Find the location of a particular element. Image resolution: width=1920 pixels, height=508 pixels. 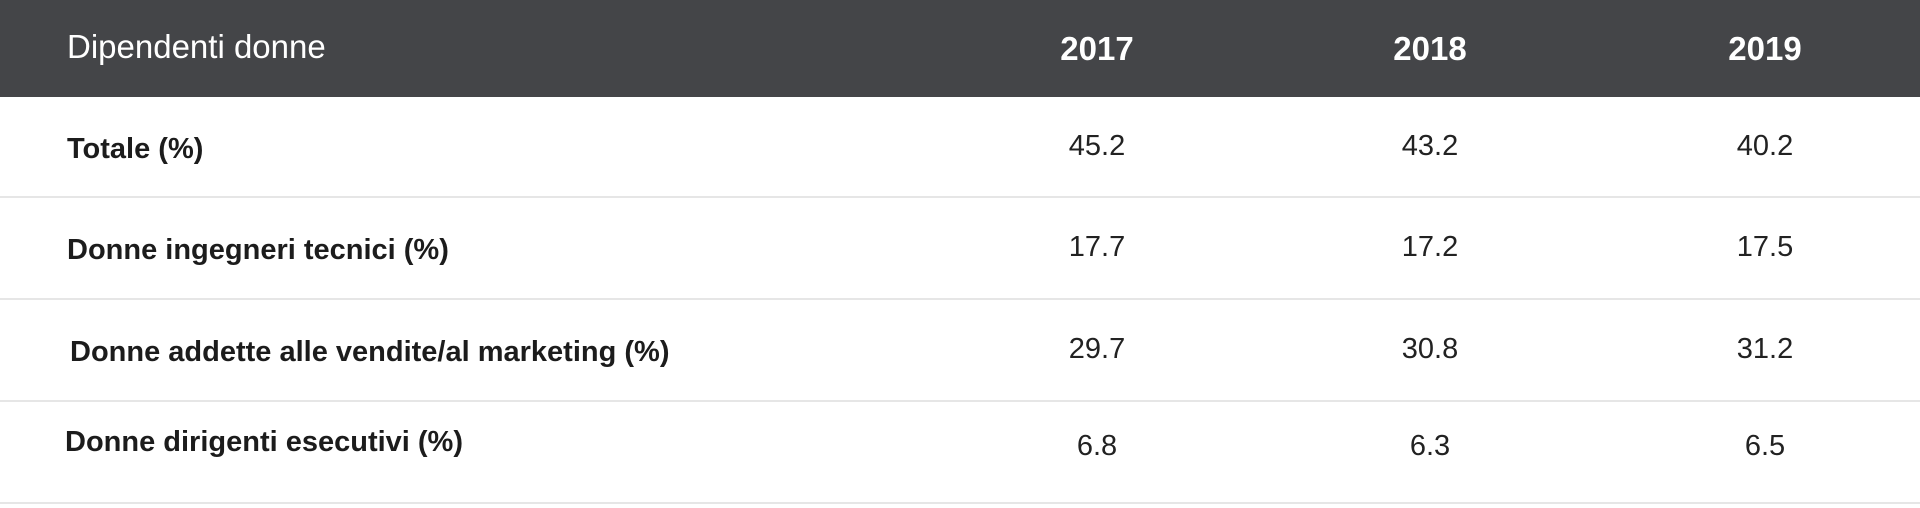

column-header-2017: 2017 is located at coordinates (1097, 48).